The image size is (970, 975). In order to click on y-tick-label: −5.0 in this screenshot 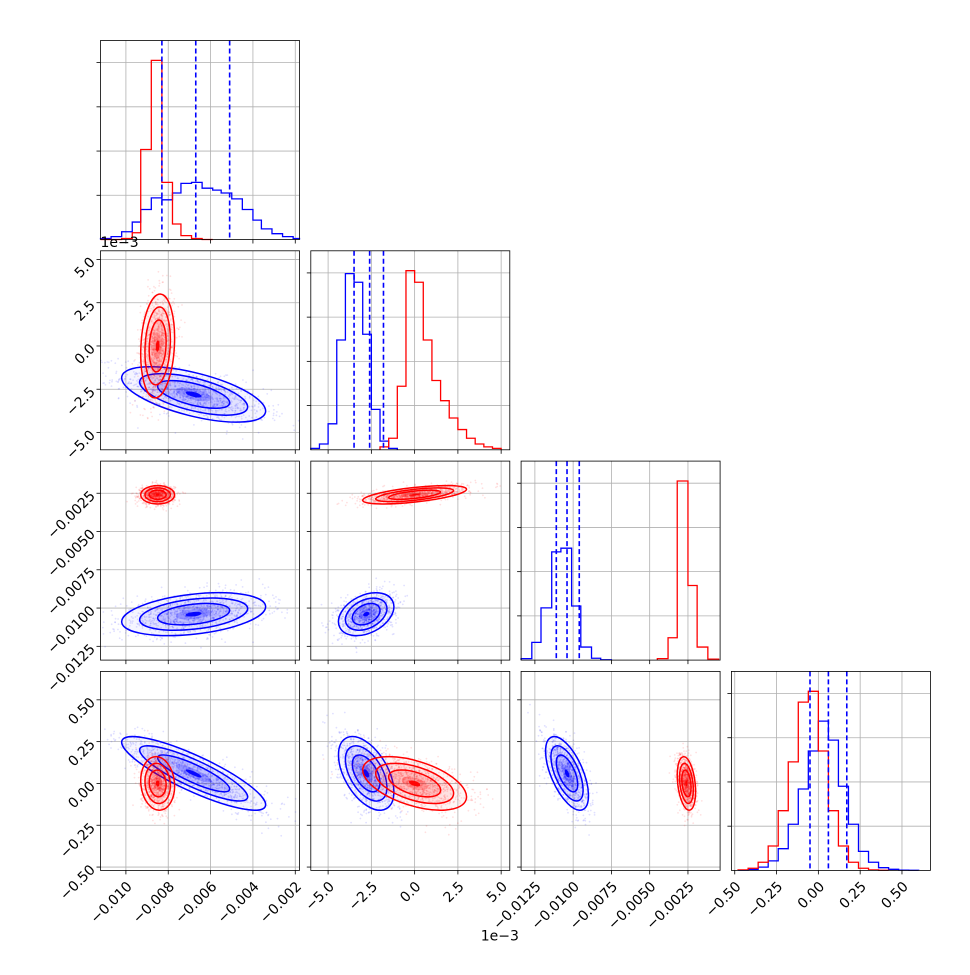, I will do `click(80, 444)`.